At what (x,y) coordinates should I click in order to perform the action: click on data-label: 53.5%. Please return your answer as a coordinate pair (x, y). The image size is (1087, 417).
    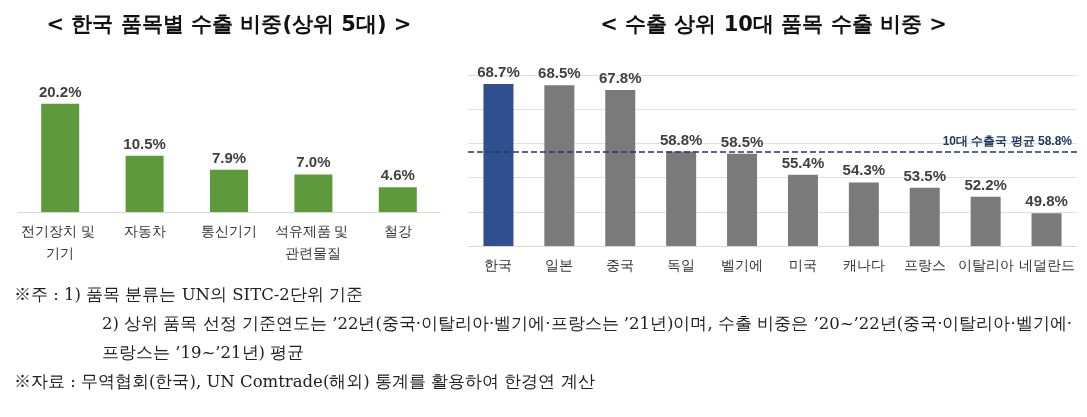
    Looking at the image, I should click on (925, 175).